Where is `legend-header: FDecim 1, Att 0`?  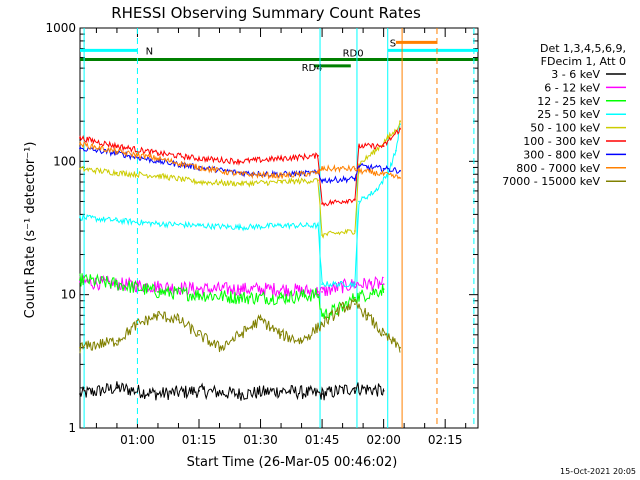 legend-header: FDecim 1, Att 0 is located at coordinates (583, 61).